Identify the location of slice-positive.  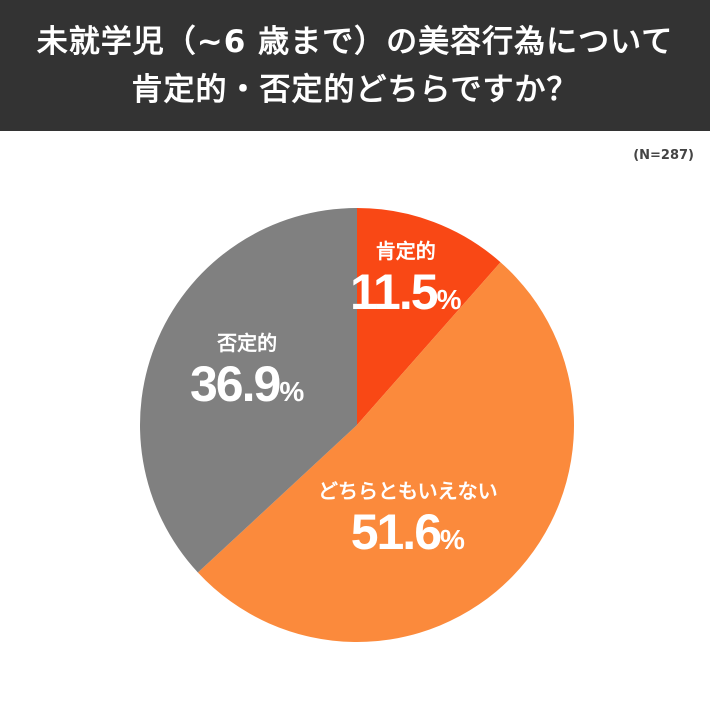
(429, 316).